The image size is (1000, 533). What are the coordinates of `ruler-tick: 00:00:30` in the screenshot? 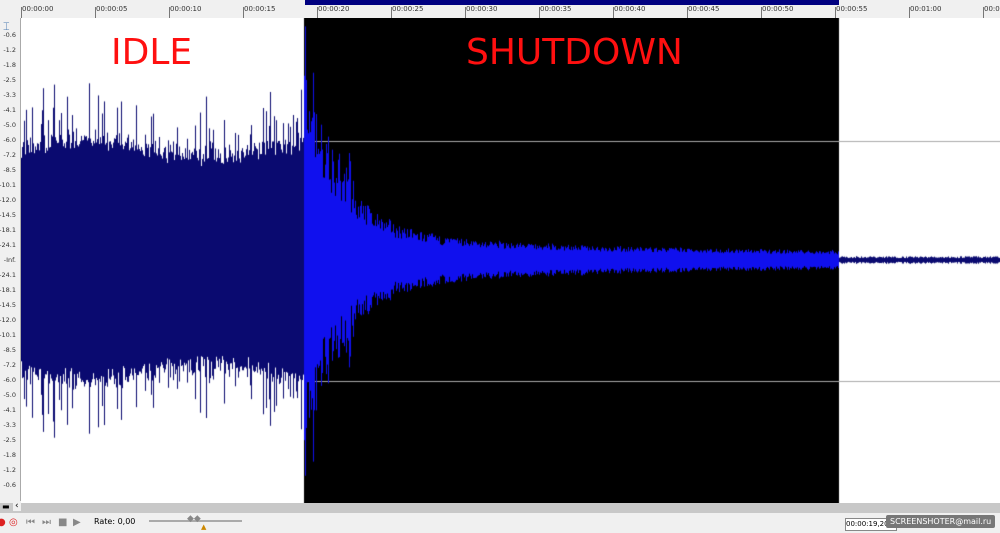 It's located at (481, 11).